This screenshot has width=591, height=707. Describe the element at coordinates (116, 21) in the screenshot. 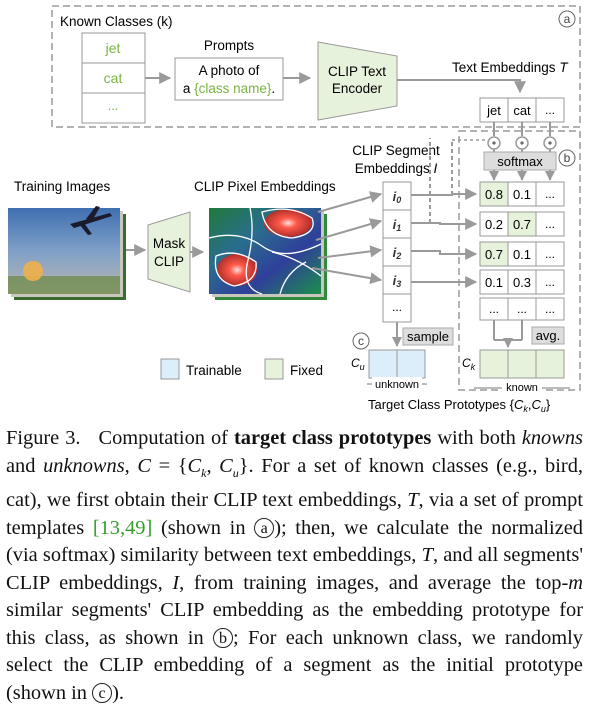

I see `known-classes-label: Known Classes (k)` at that location.